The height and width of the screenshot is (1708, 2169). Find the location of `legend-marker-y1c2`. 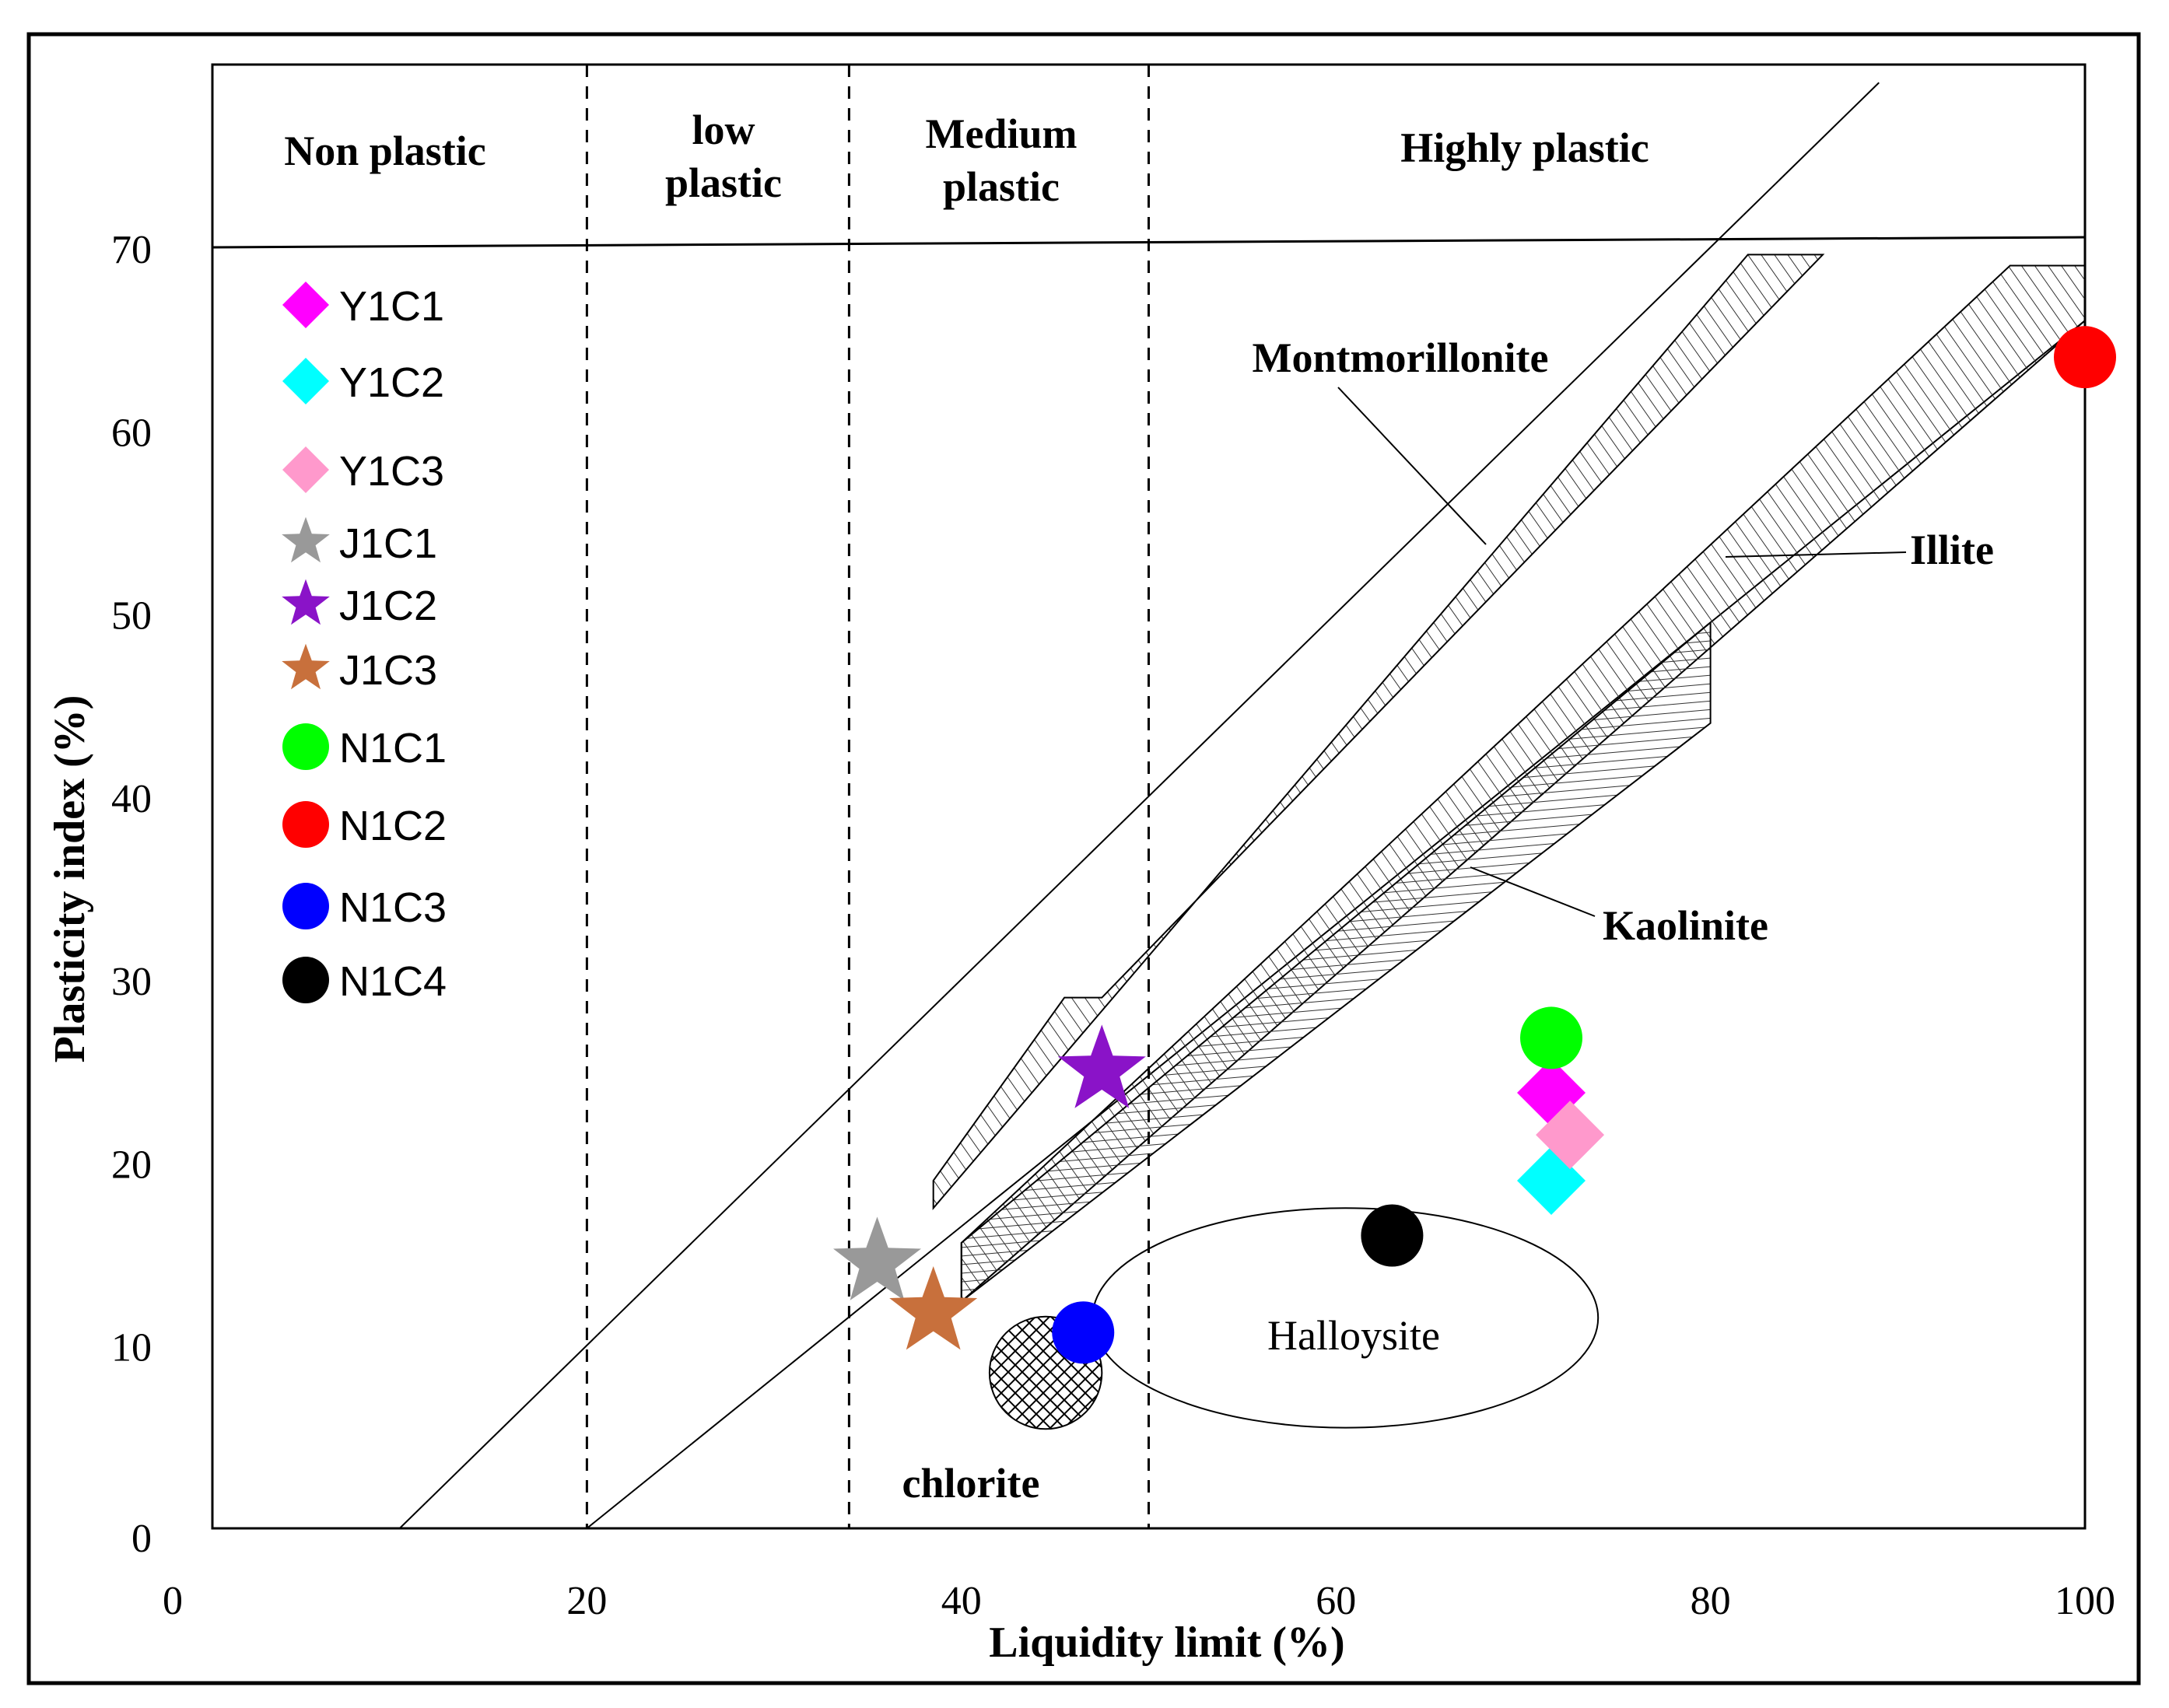

legend-marker-y1c2 is located at coordinates (306, 381).